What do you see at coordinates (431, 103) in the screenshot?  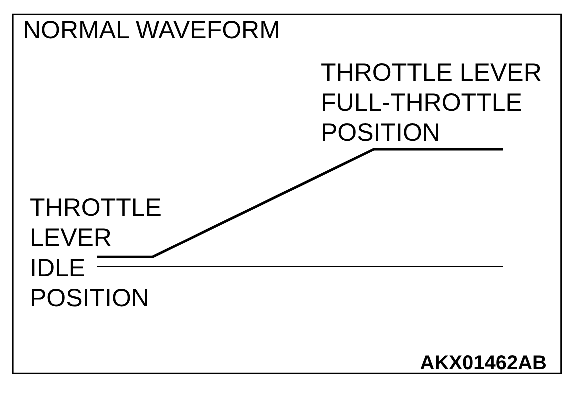 I see `text: THROTTLE LEVER FULL-THROTTLE POSITION` at bounding box center [431, 103].